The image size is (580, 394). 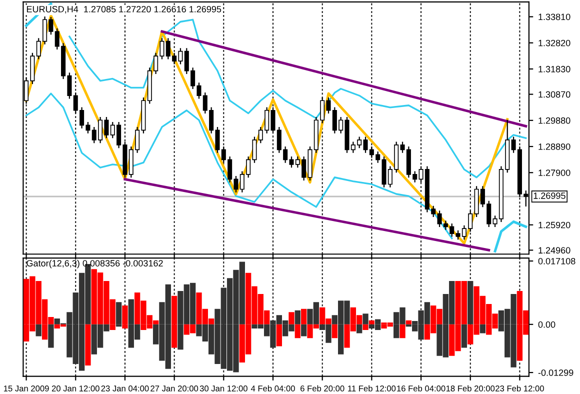 What do you see at coordinates (26, 389) in the screenshot?
I see `x-tick-label: 15 Jan 2009` at bounding box center [26, 389].